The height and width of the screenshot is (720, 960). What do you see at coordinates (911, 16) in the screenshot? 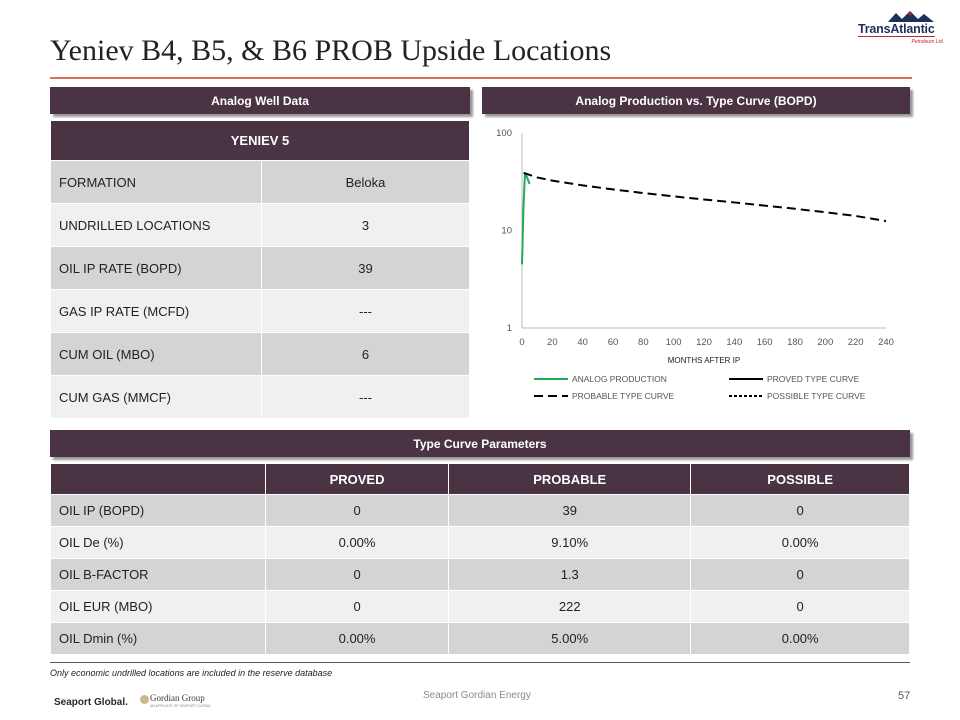
I see `logo-mark-icon` at bounding box center [911, 16].